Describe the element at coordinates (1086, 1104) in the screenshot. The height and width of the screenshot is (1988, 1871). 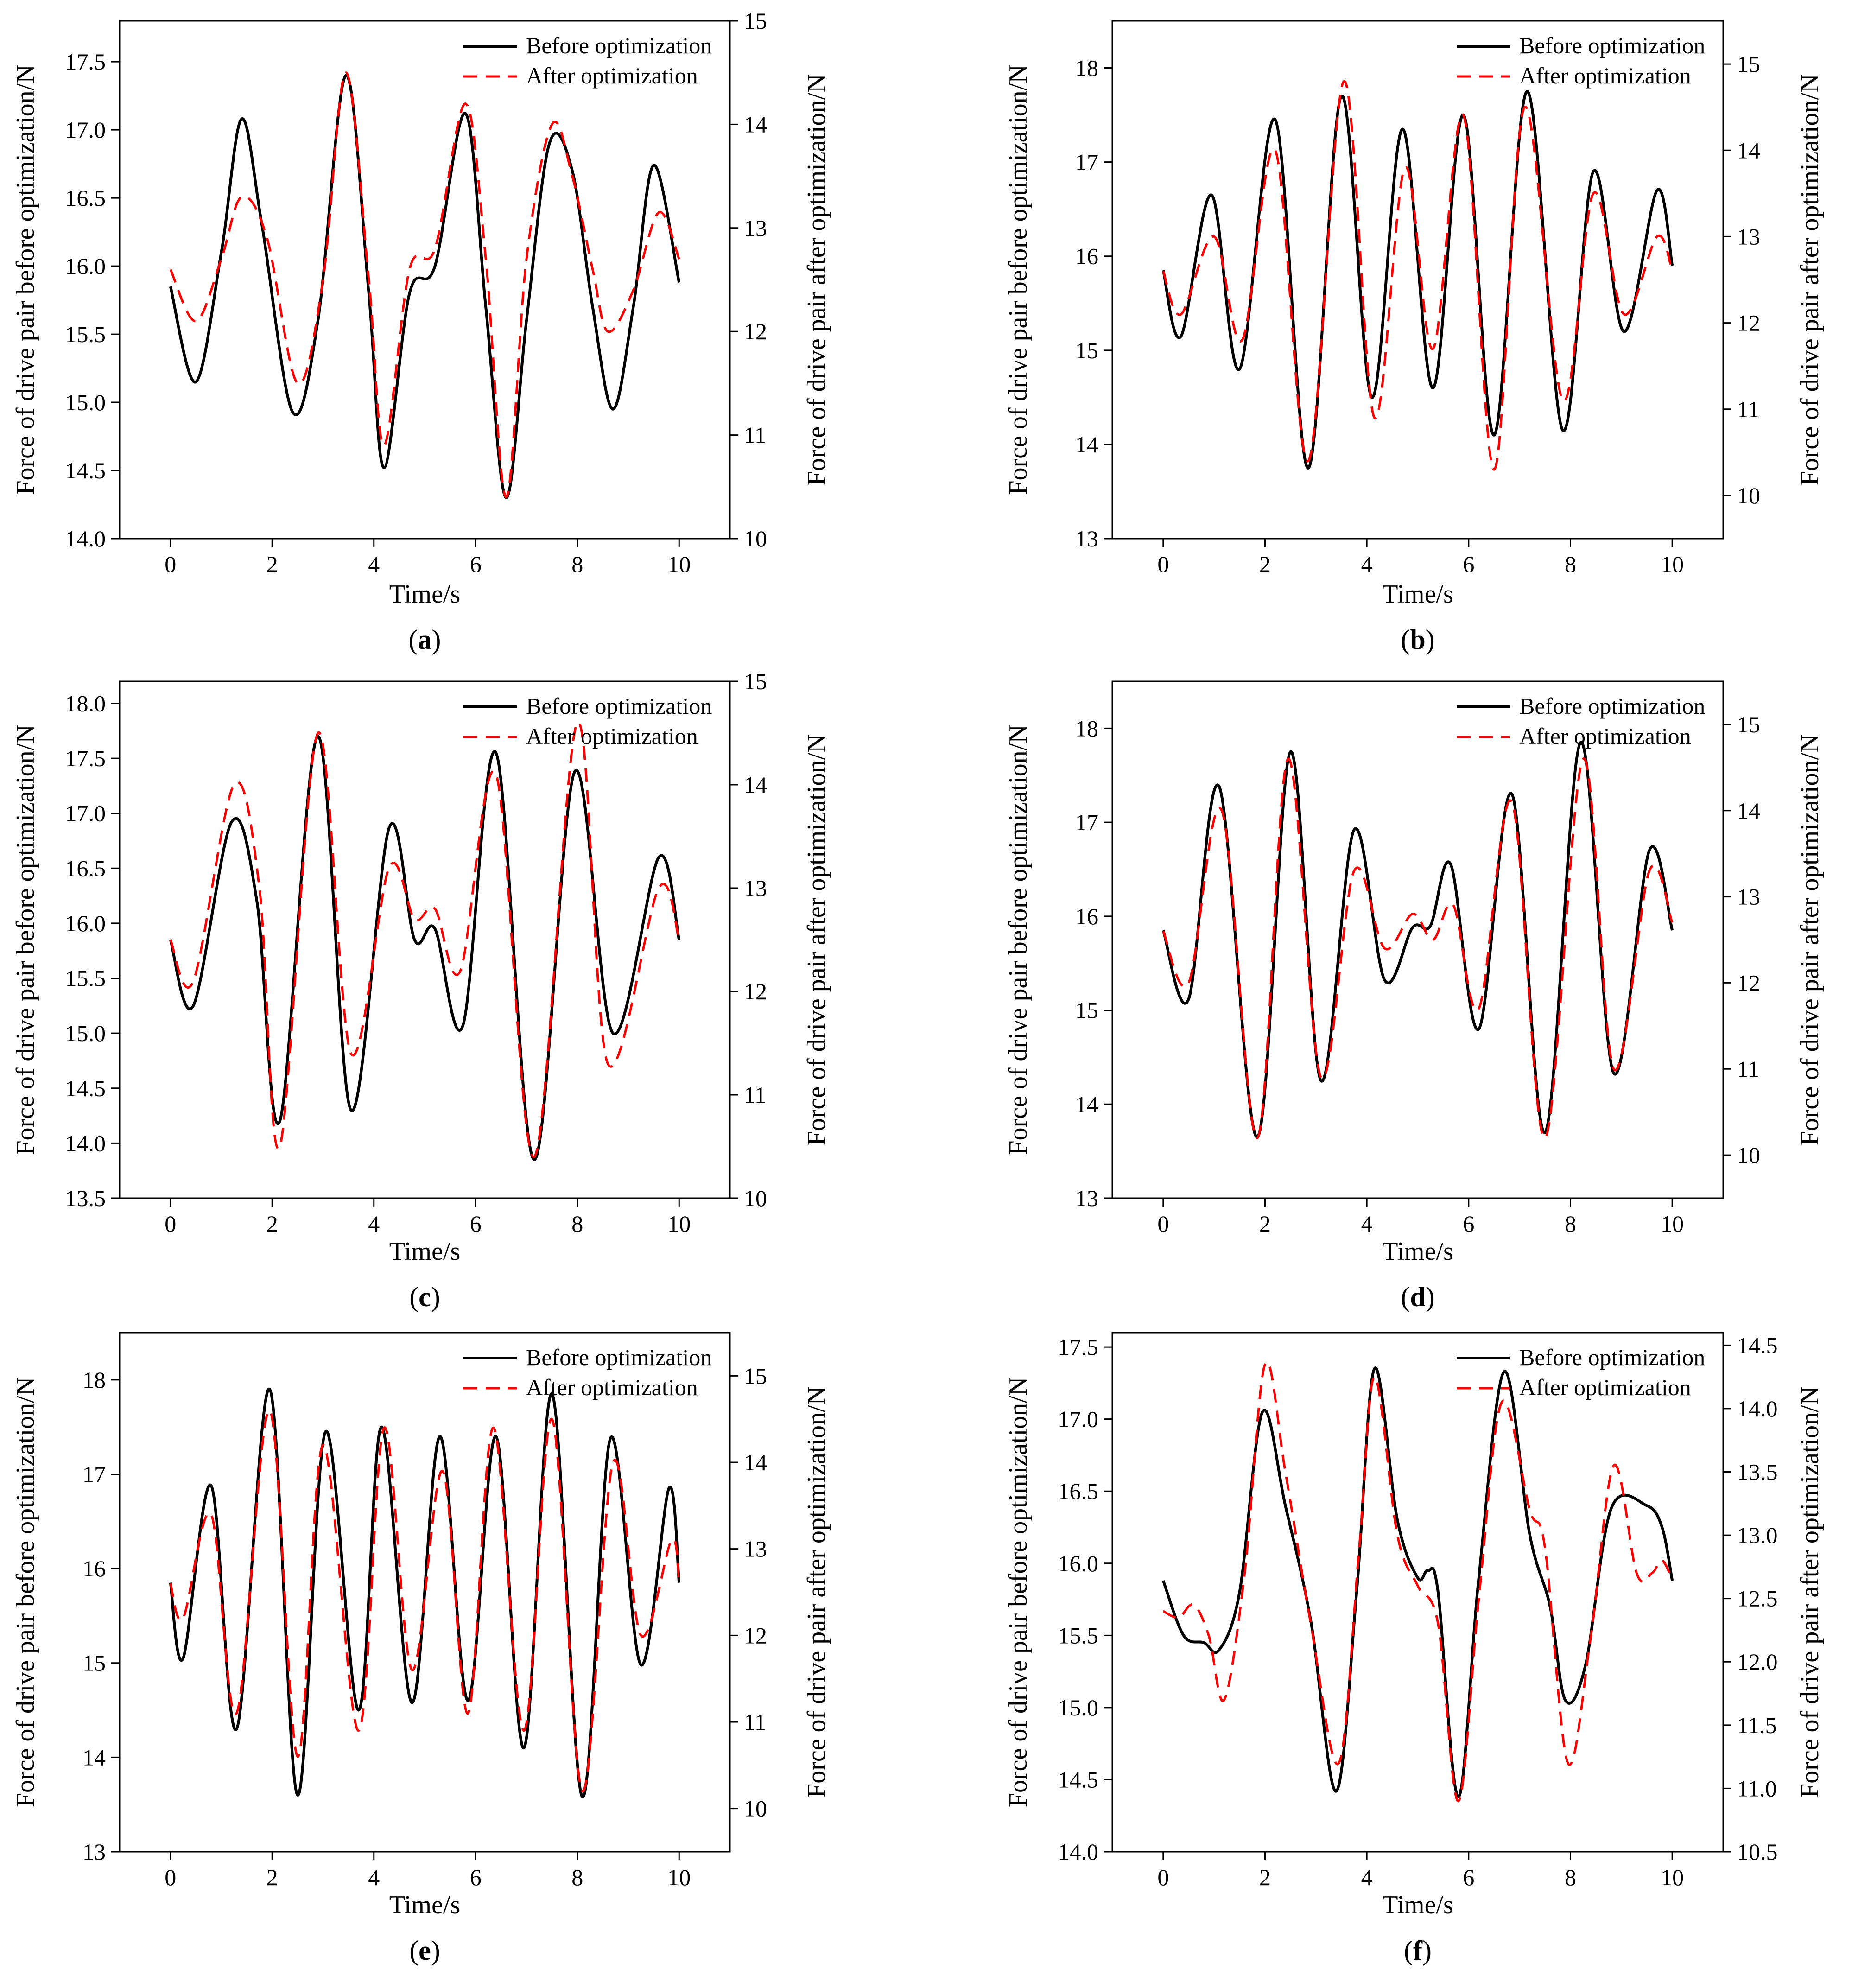
I see `y-left-tick-label: 14` at that location.